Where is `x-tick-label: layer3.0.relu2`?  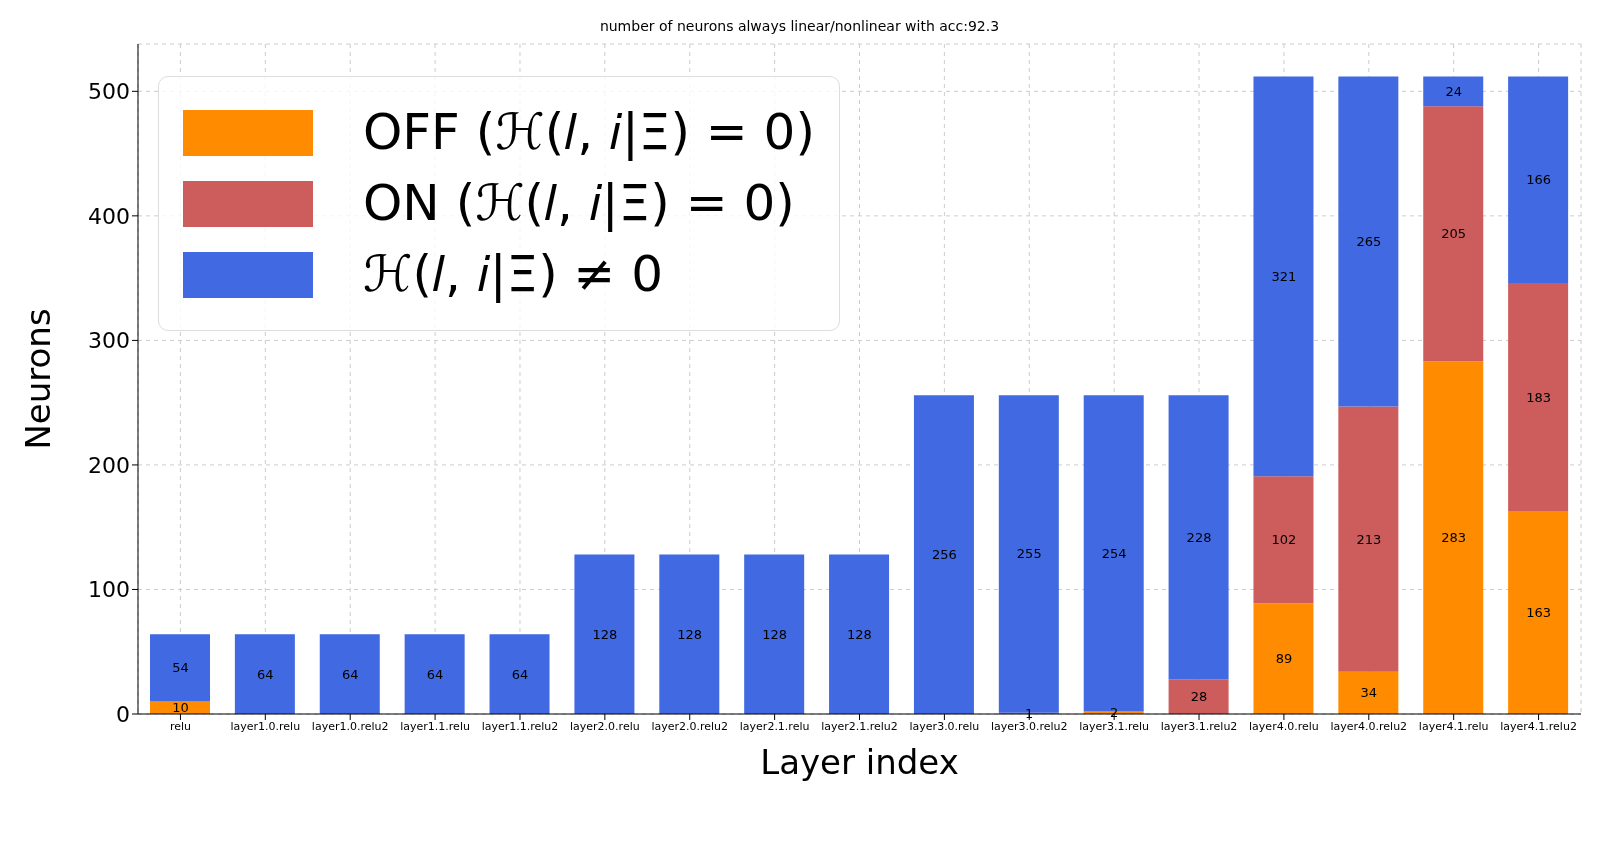 x-tick-label: layer3.0.relu2 is located at coordinates (1029, 726).